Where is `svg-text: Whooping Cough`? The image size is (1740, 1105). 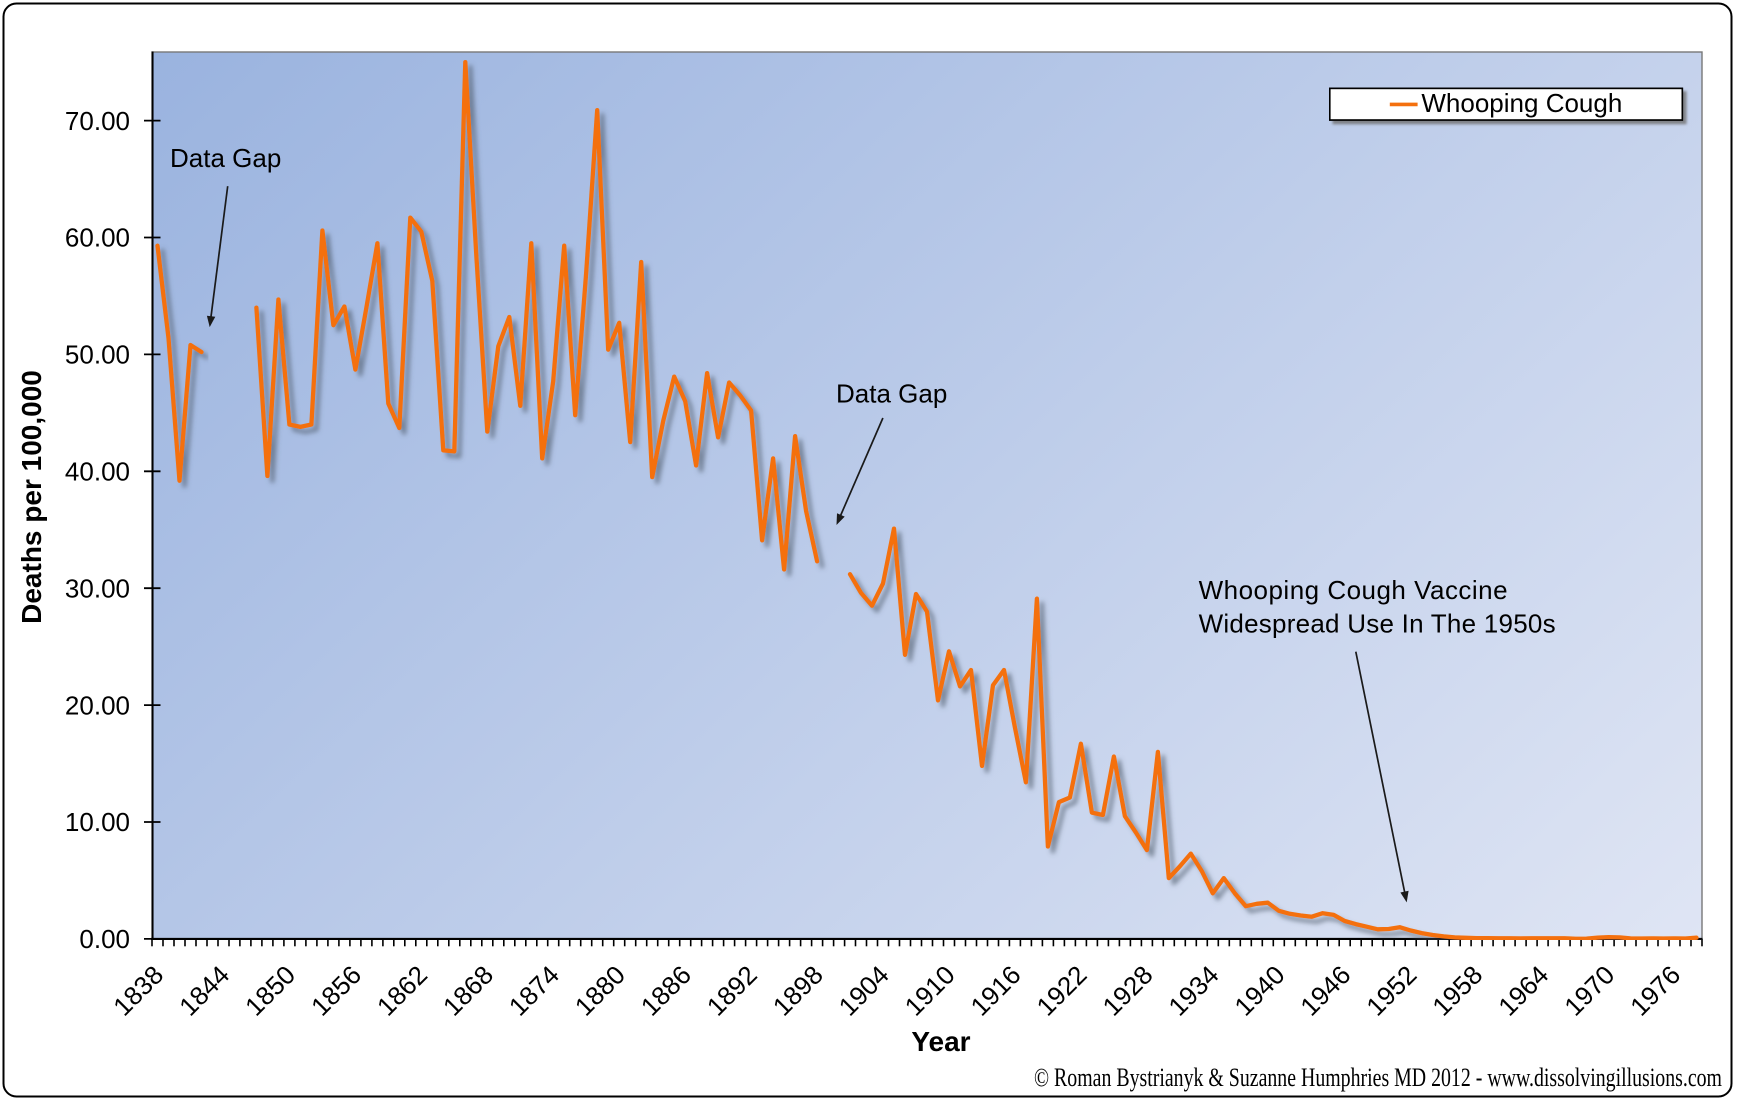
svg-text: Whooping Cough is located at coordinates (1521, 103).